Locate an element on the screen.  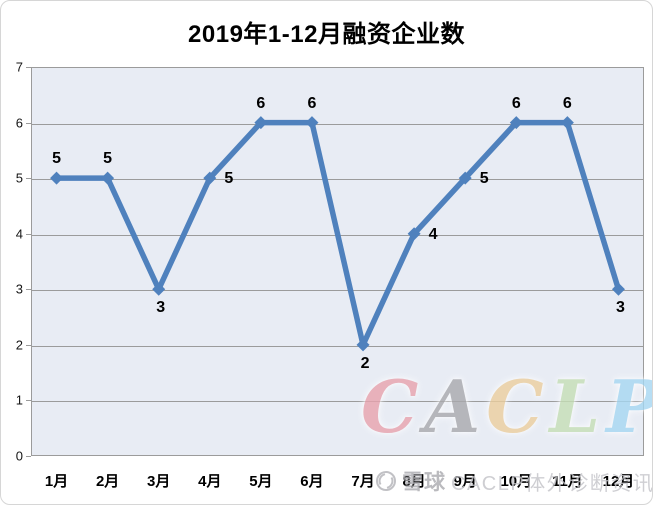
chart-title: 2019年1-12月融资企业数 is located at coordinates (326, 34).